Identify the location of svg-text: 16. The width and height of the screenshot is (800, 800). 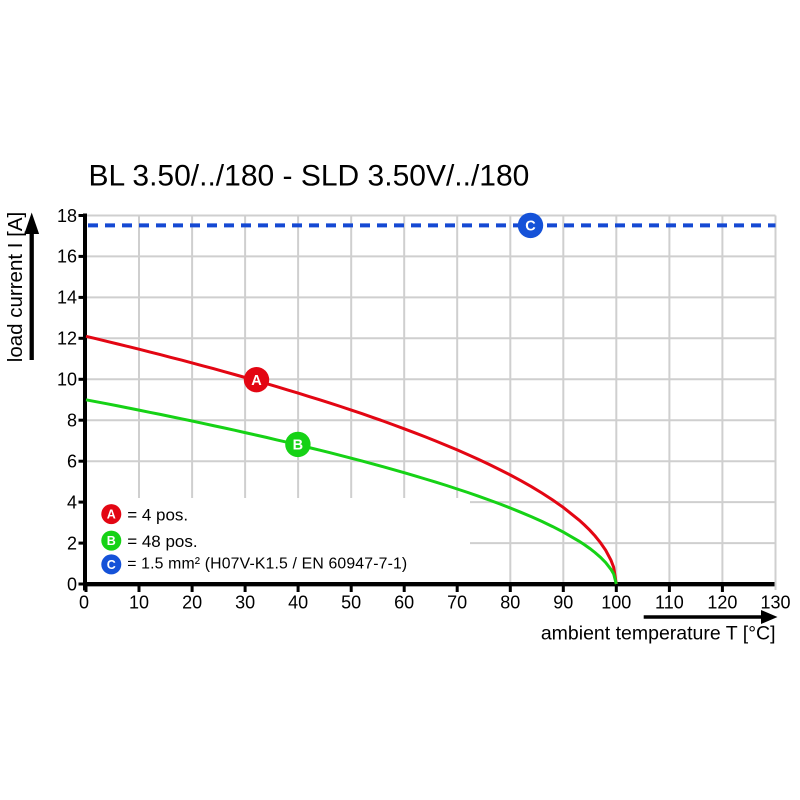
(67, 257).